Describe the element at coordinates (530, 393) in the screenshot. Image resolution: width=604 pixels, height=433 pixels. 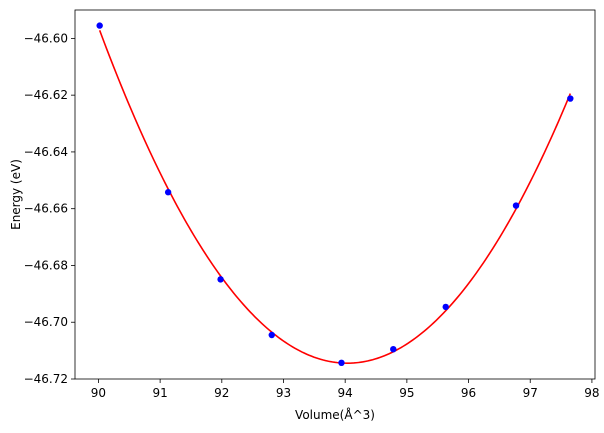
I see `x-tick-label: 97` at that location.